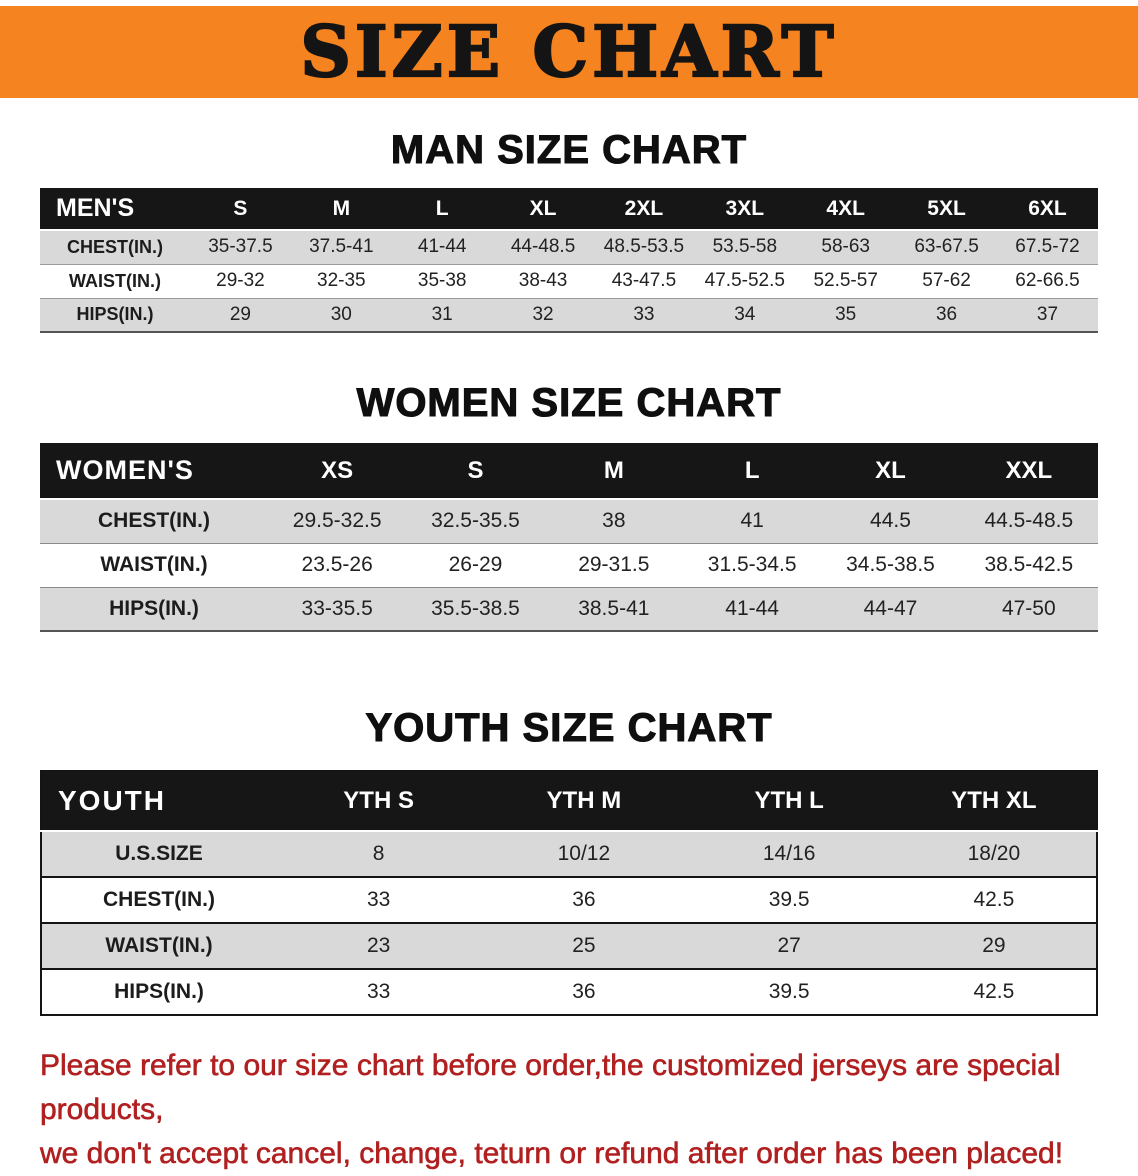 The image size is (1138, 1176). What do you see at coordinates (994, 801) in the screenshot?
I see `size-header-cell: YTH XL` at bounding box center [994, 801].